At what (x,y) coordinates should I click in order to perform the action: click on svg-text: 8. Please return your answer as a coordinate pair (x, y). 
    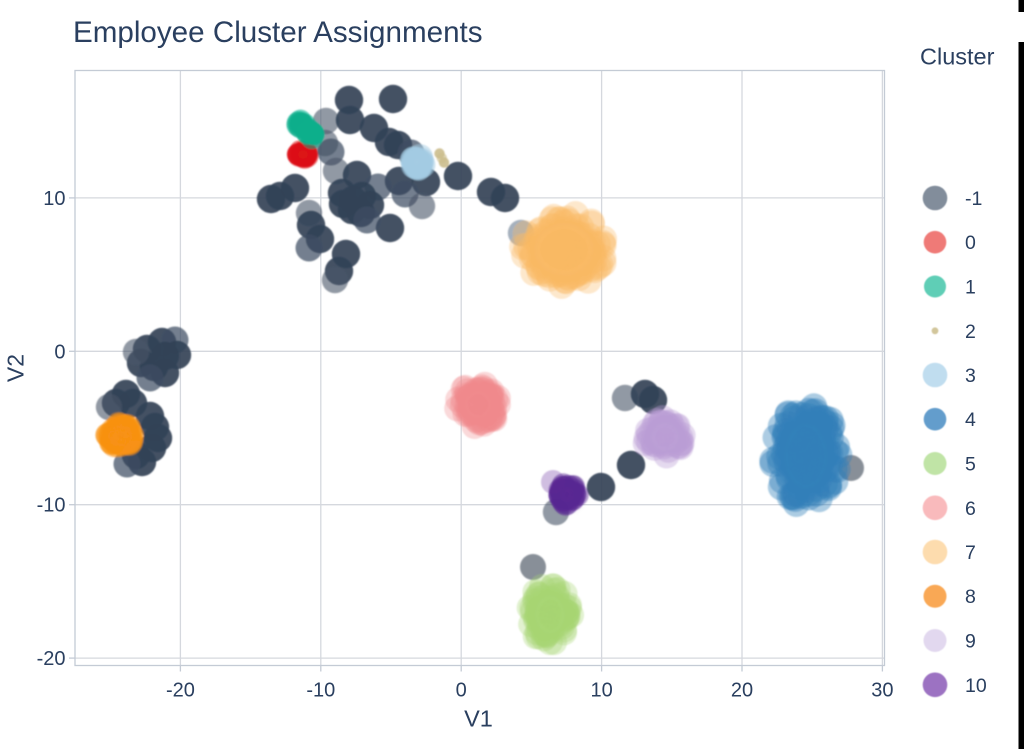
    Looking at the image, I should click on (970, 597).